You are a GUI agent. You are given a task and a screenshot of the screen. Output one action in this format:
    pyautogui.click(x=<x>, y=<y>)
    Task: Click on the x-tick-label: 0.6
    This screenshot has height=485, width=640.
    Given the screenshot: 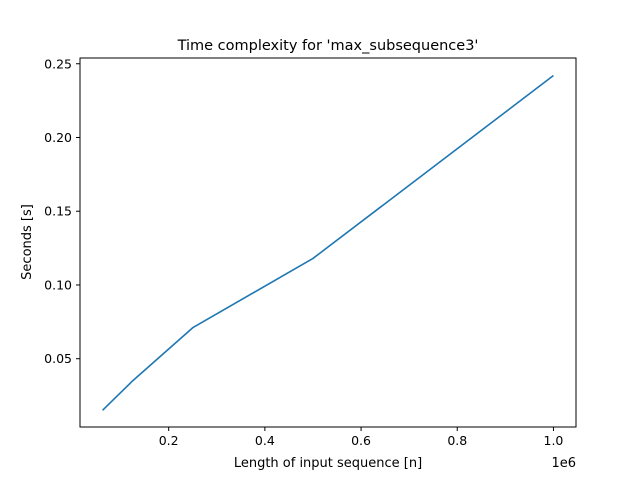 What is the action you would take?
    pyautogui.click(x=361, y=440)
    